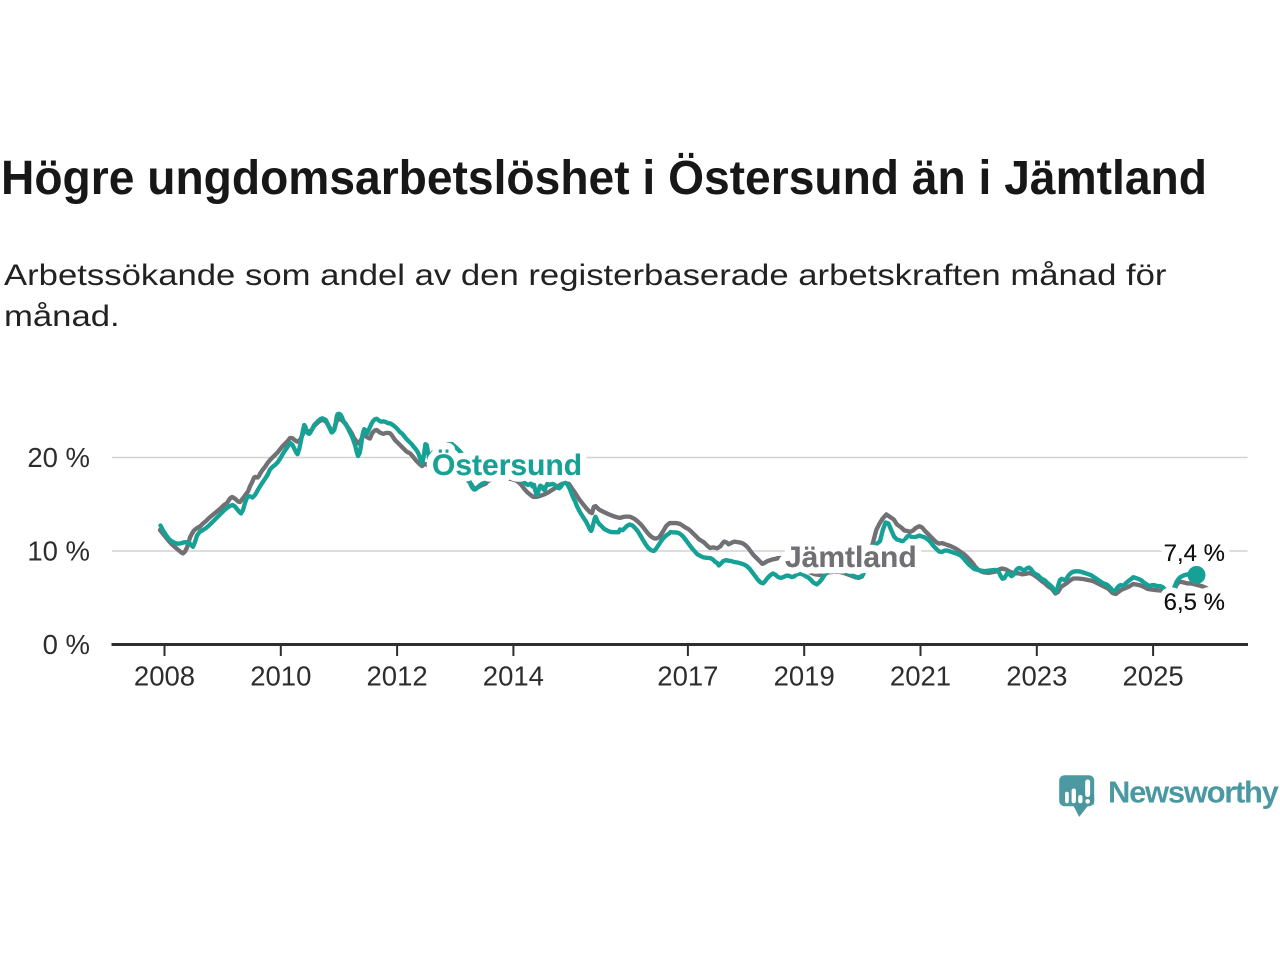 Image resolution: width=1280 pixels, height=960 pixels. Describe the element at coordinates (397, 676) in the screenshot. I see `svg-text: 2012` at that location.